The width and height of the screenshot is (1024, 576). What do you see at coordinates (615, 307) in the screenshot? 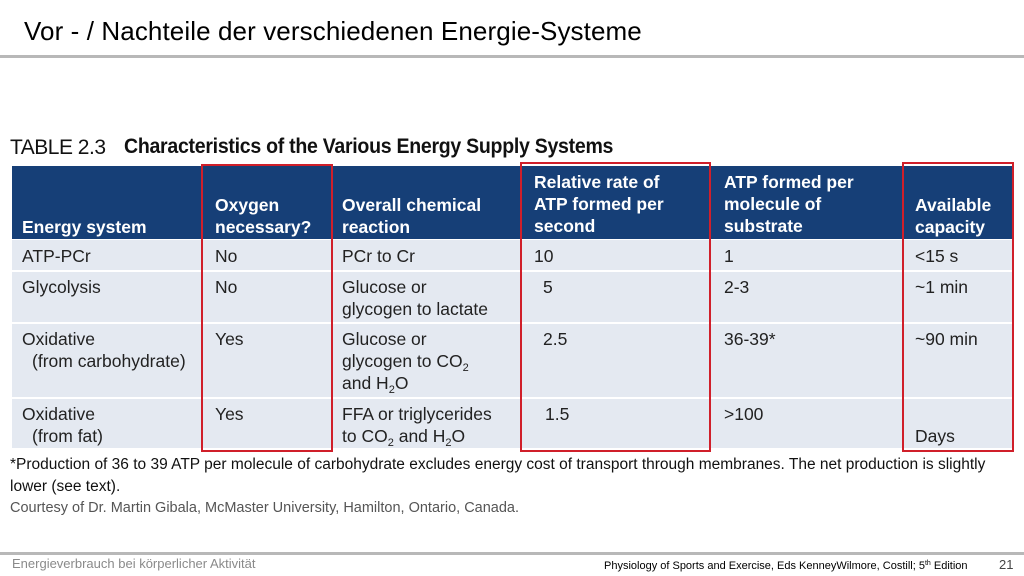
I see `highlight-rate-column` at bounding box center [615, 307].